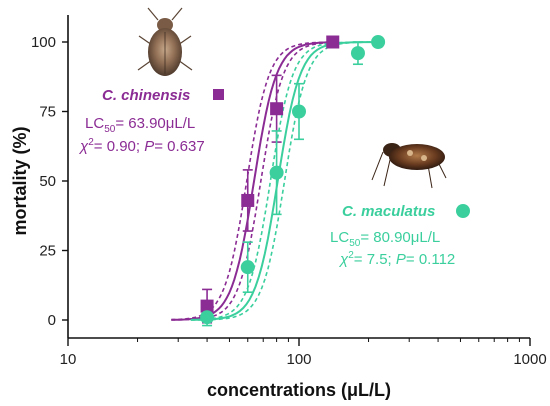 This screenshot has width=550, height=406. Describe the element at coordinates (396, 259) in the screenshot. I see `maculatus-chi-square: χ2= 7.5; P= 0.112` at that location.